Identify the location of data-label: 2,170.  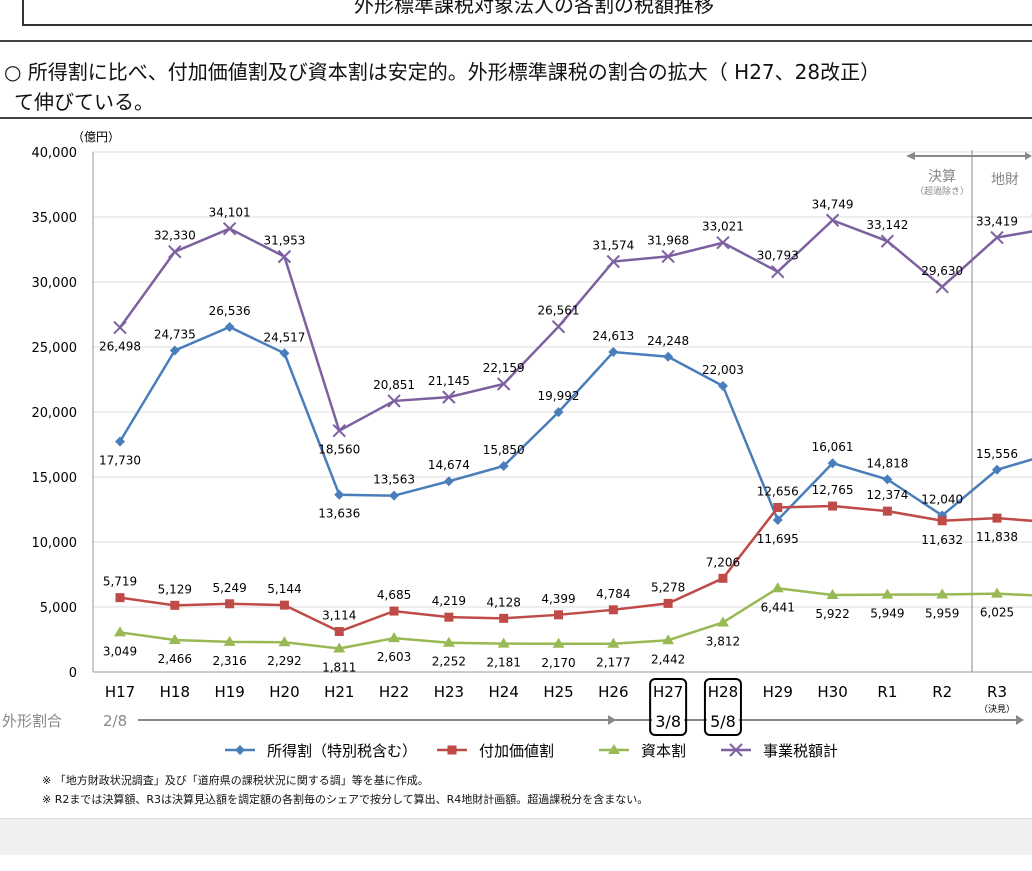
(558, 663).